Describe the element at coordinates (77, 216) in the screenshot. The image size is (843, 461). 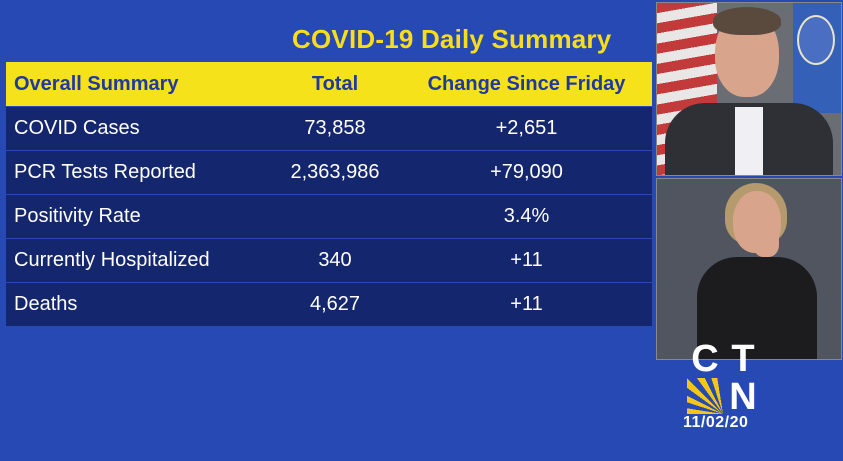
I see `row-label: Positivity Rate` at that location.